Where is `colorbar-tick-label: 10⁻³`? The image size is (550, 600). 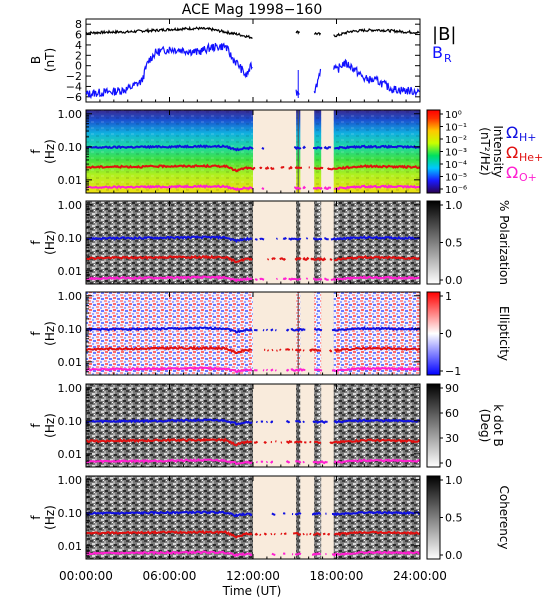 colorbar-tick-label: 10⁻³ is located at coordinates (456, 153).